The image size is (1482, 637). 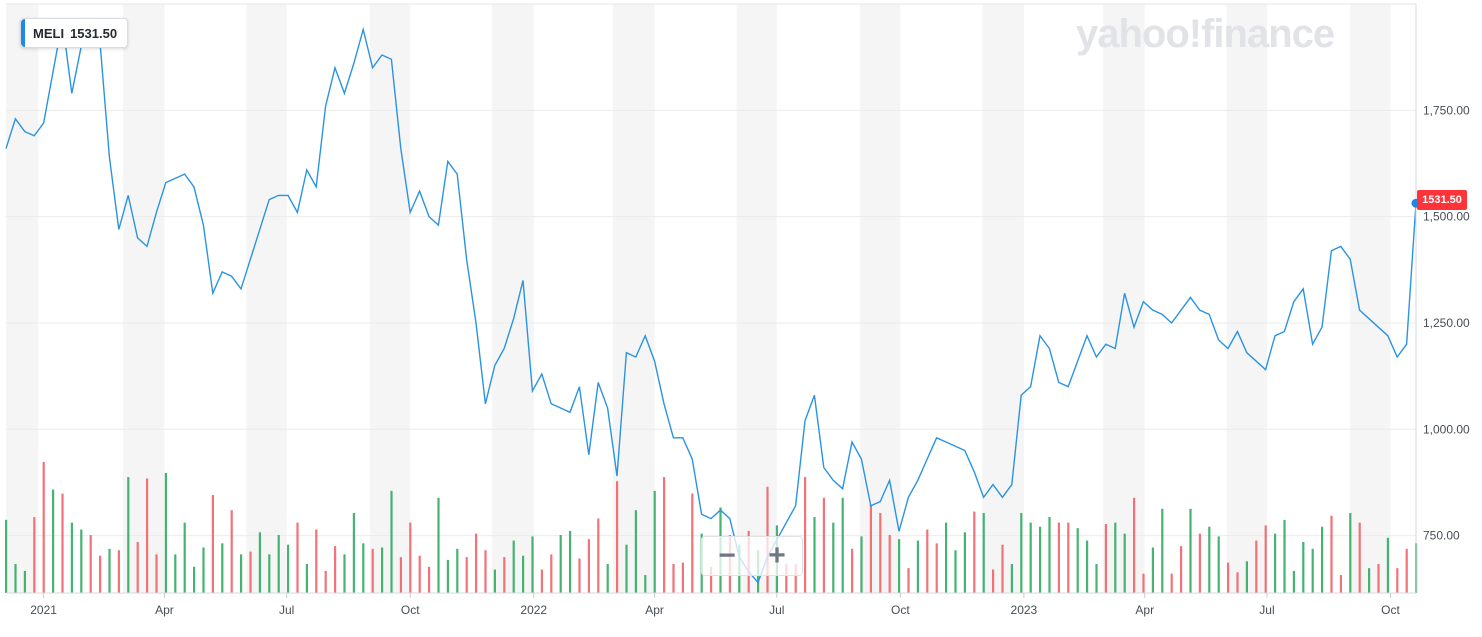 What do you see at coordinates (49, 33) in the screenshot?
I see `ticker-symbol: MELI` at bounding box center [49, 33].